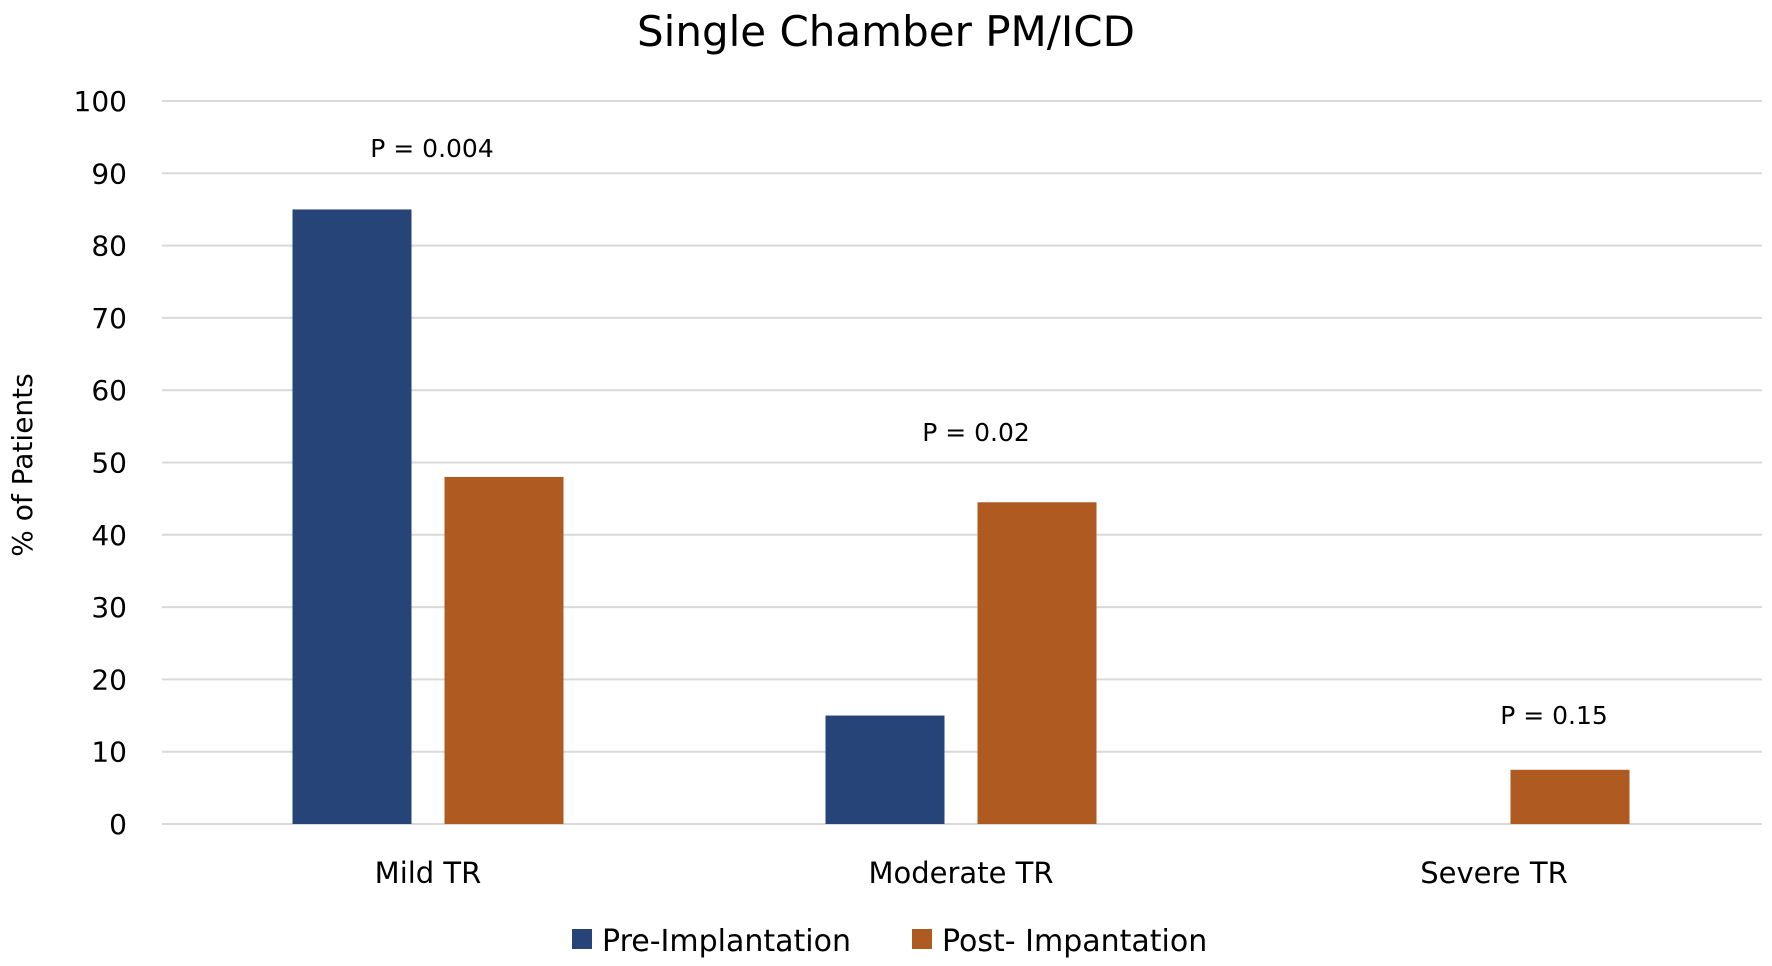 This screenshot has width=1772, height=966. What do you see at coordinates (109, 246) in the screenshot?
I see `y-tick-label: 80` at bounding box center [109, 246].